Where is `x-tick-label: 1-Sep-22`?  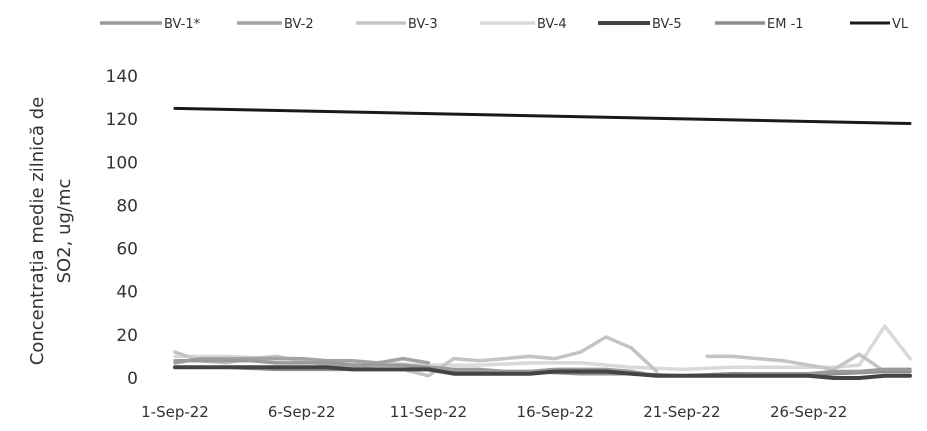
x-tick-label: 1-Sep-22 is located at coordinates (175, 412).